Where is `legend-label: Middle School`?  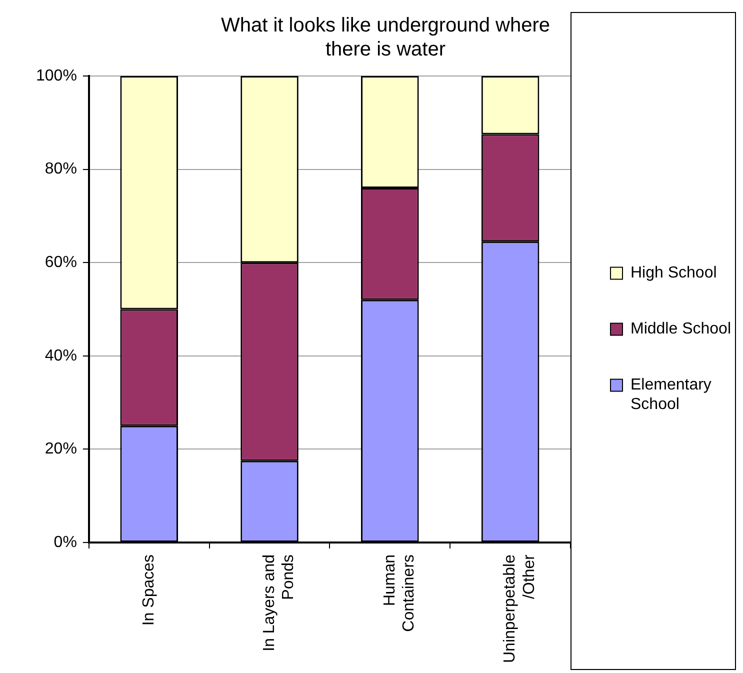
legend-label: Middle School is located at coordinates (680, 329).